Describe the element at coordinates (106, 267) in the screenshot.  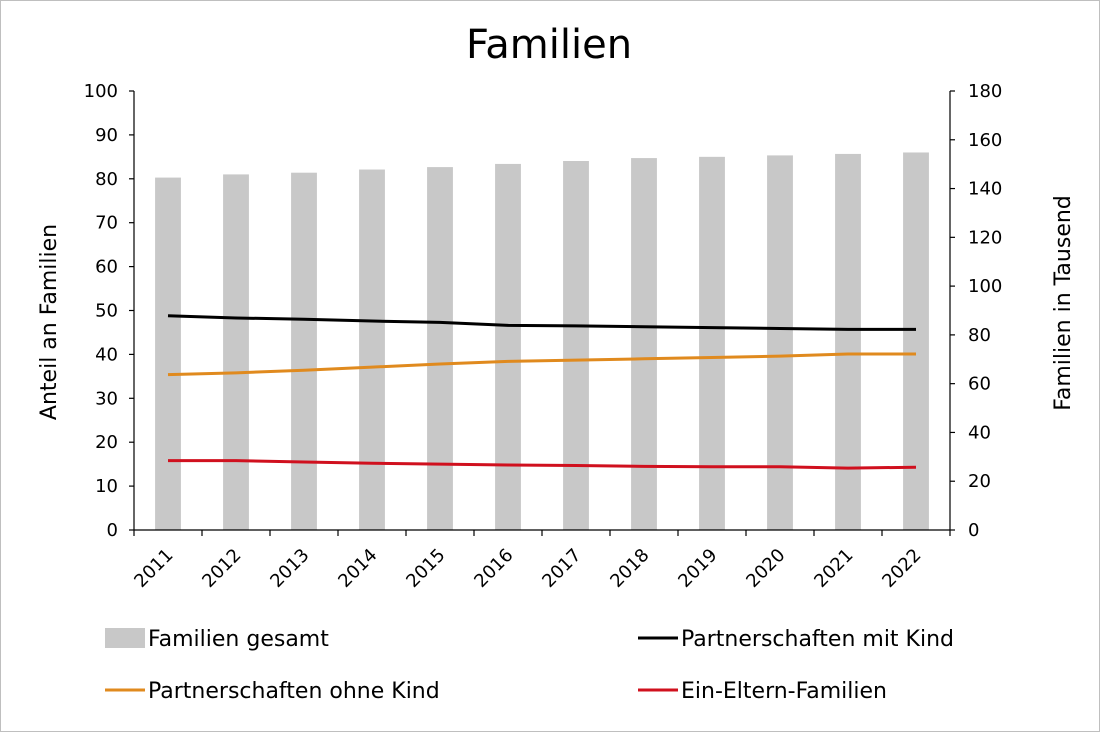
I see `left-tick-label: 60` at that location.